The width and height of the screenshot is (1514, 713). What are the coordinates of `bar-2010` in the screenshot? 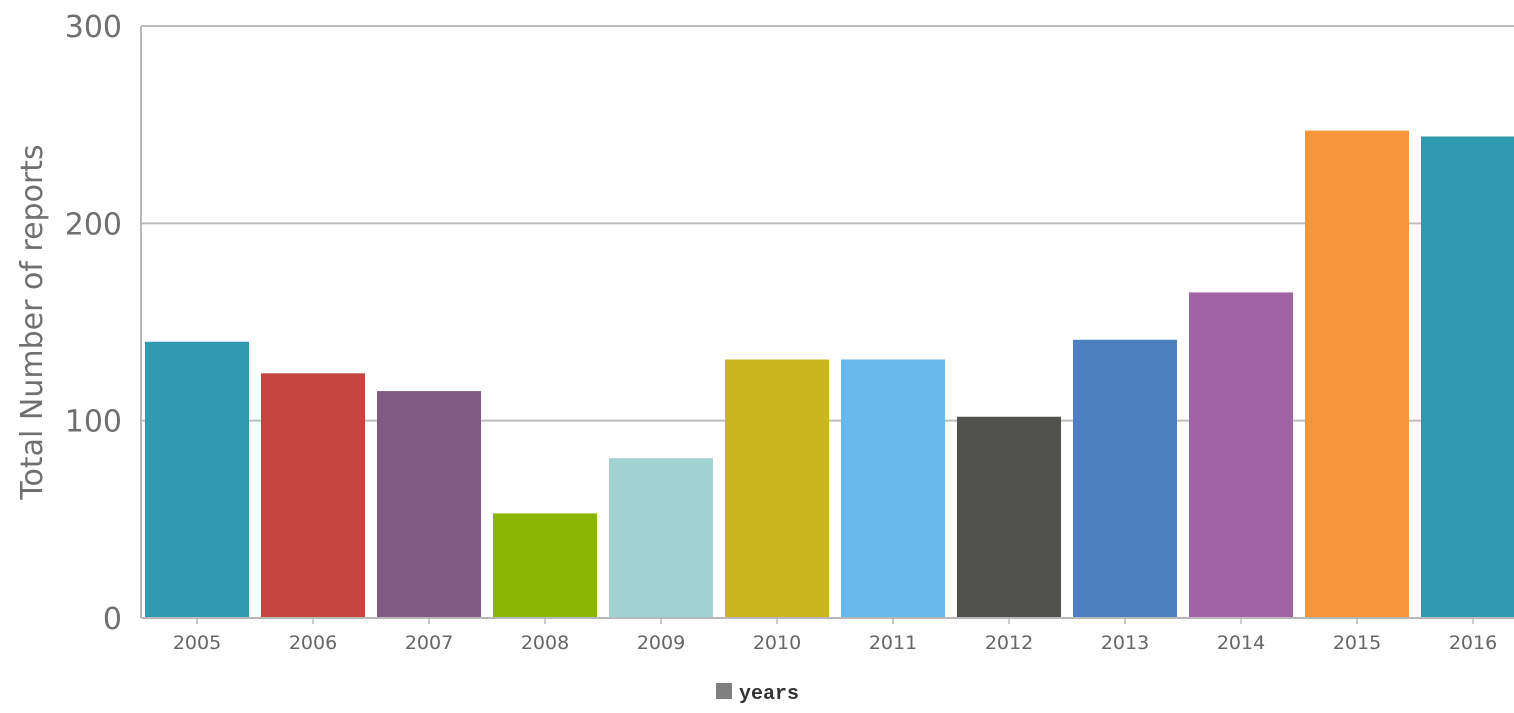 It's located at (777, 488).